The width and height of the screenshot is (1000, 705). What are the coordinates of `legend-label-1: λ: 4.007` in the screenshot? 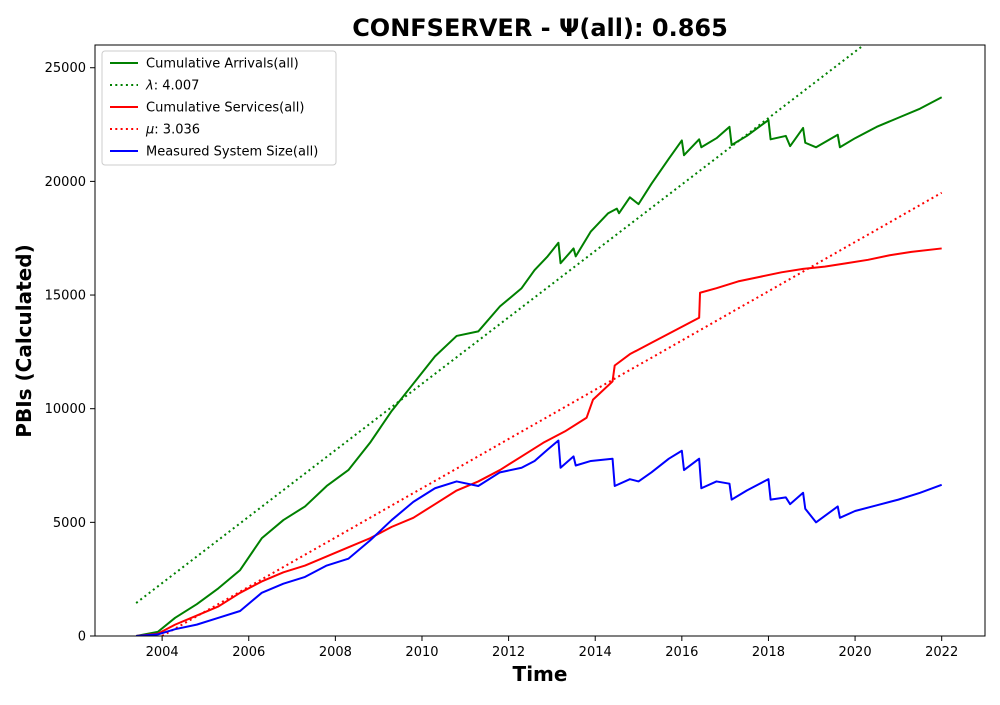 It's located at (172, 86).